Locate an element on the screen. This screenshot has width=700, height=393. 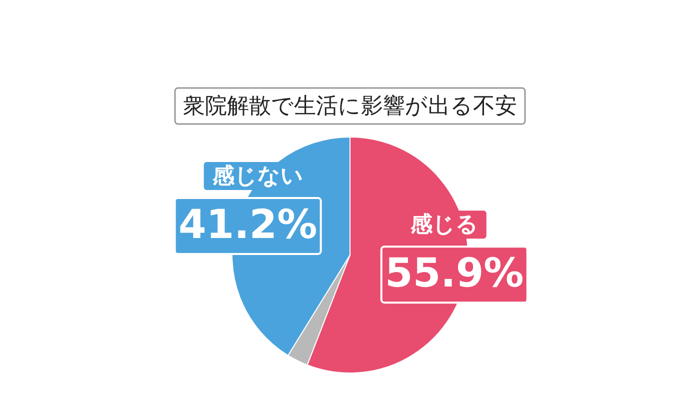
chart-title: 衆院解散で生活に影響が出る不安 is located at coordinates (350, 106).